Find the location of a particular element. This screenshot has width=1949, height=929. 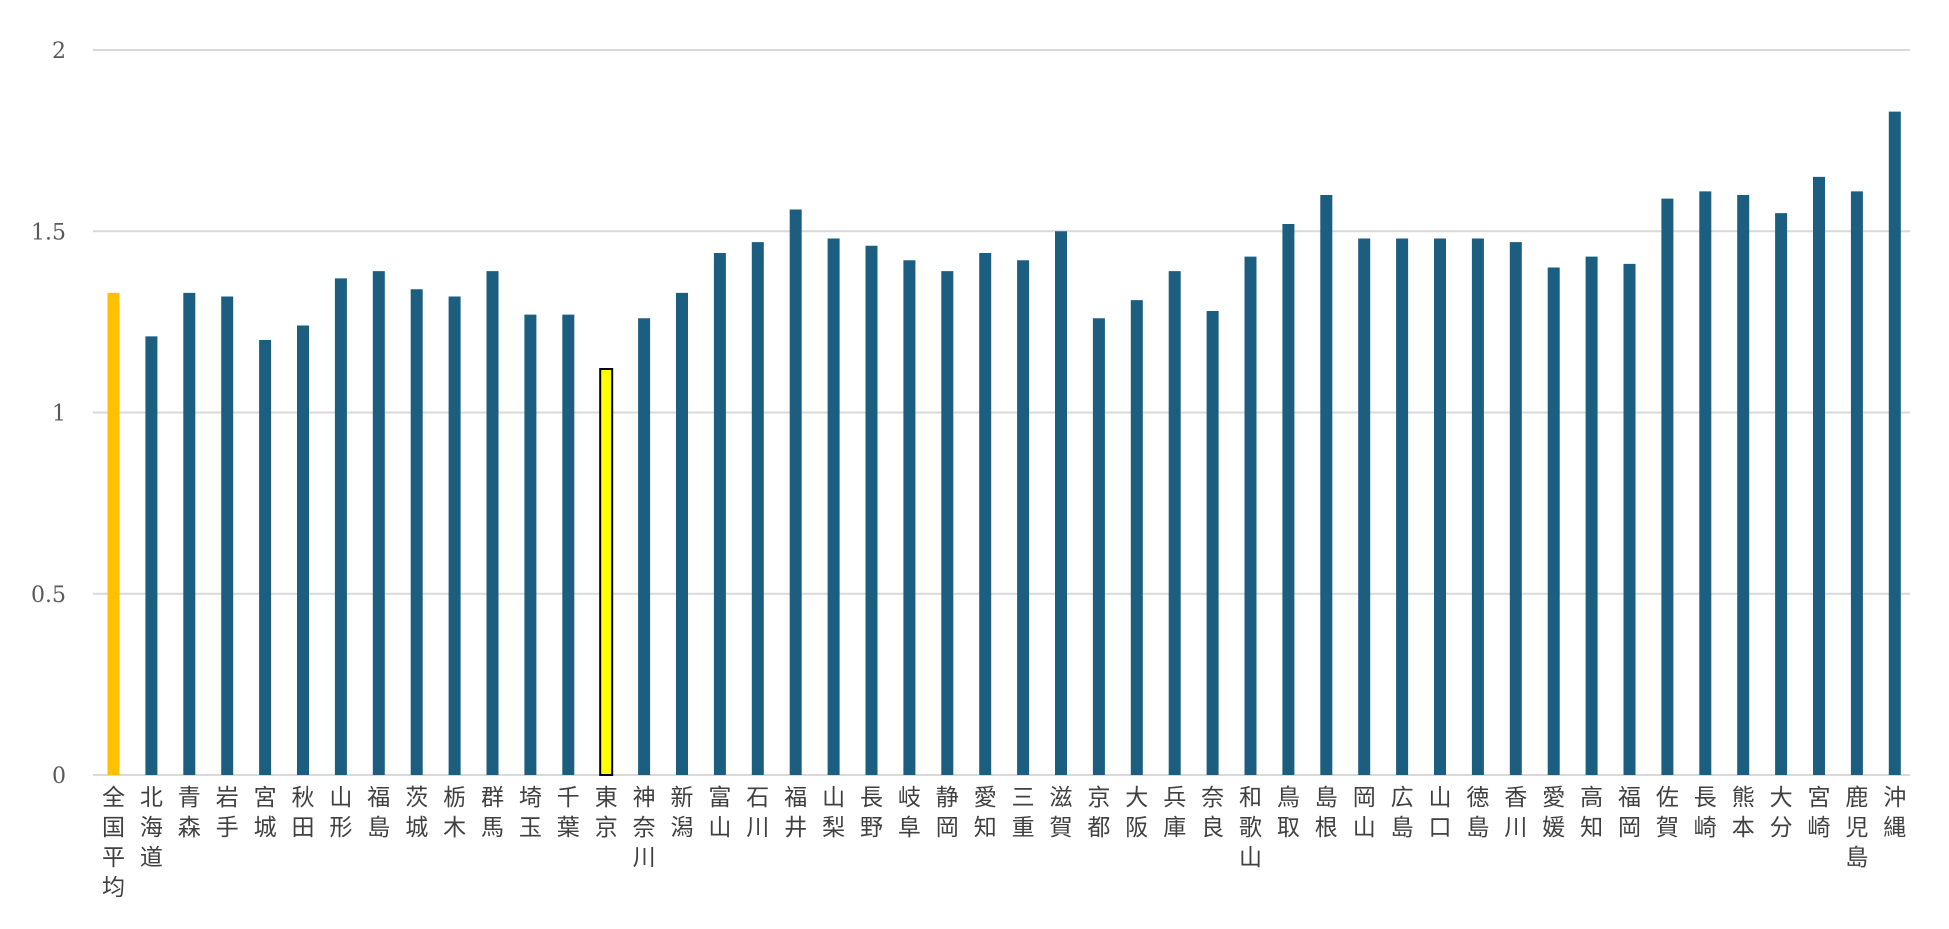

x-tick-label: 新潟 is located at coordinates (682, 813).